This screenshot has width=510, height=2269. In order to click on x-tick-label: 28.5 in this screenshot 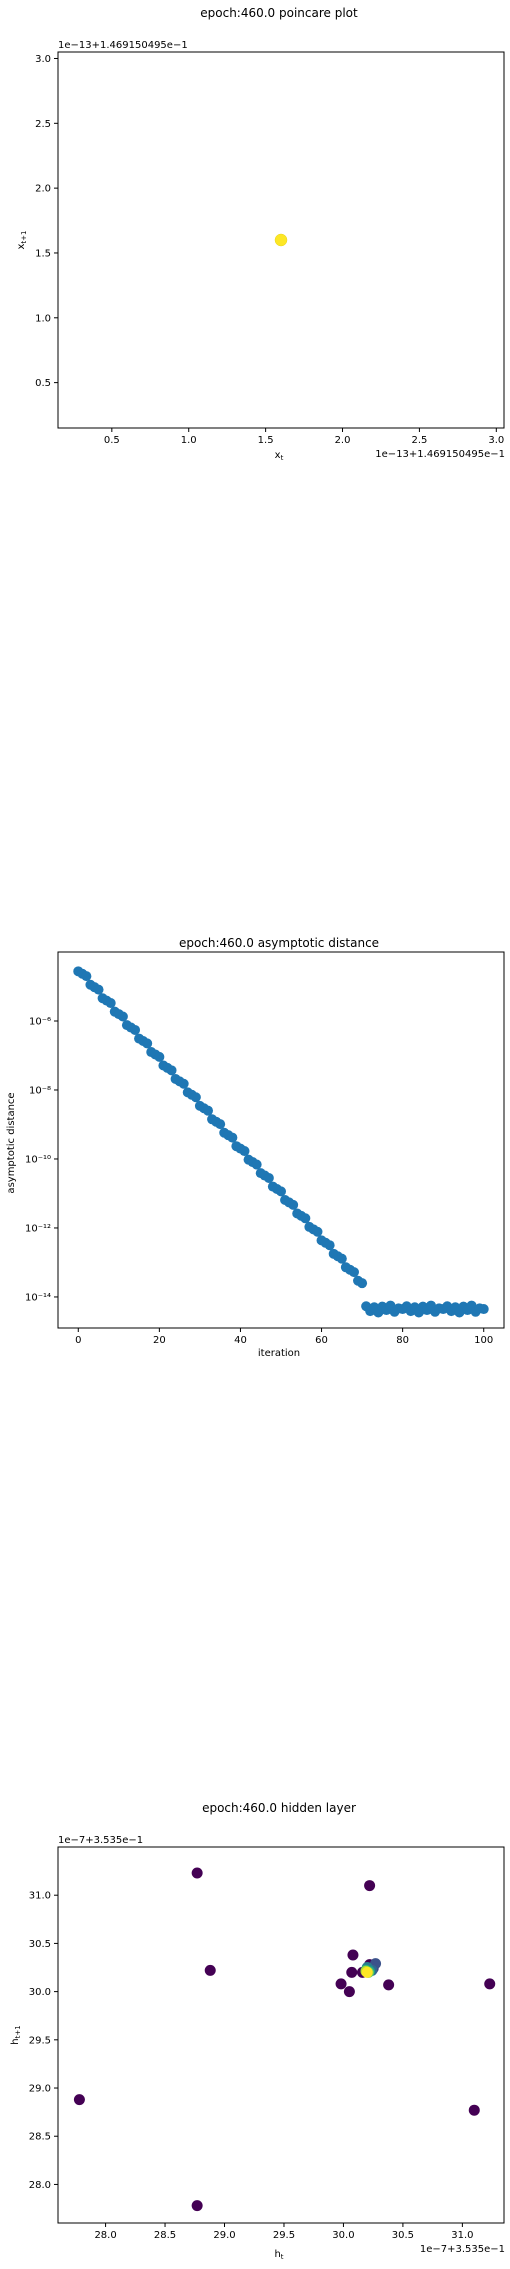, I will do `click(165, 2235)`.